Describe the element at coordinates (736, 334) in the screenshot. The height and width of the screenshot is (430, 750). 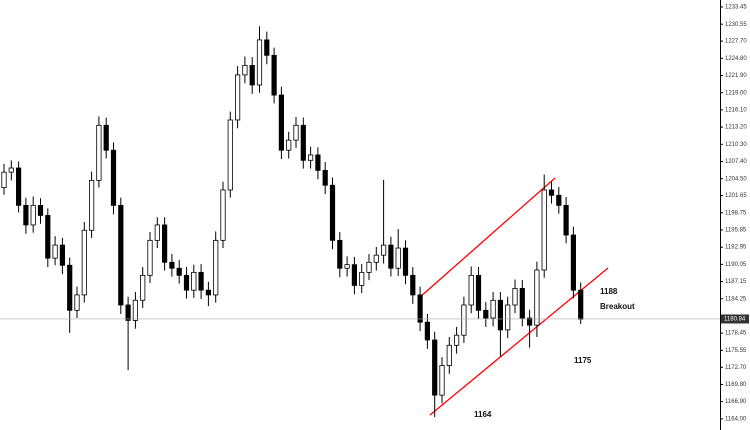
I see `y-tick-label: 1178.45` at that location.